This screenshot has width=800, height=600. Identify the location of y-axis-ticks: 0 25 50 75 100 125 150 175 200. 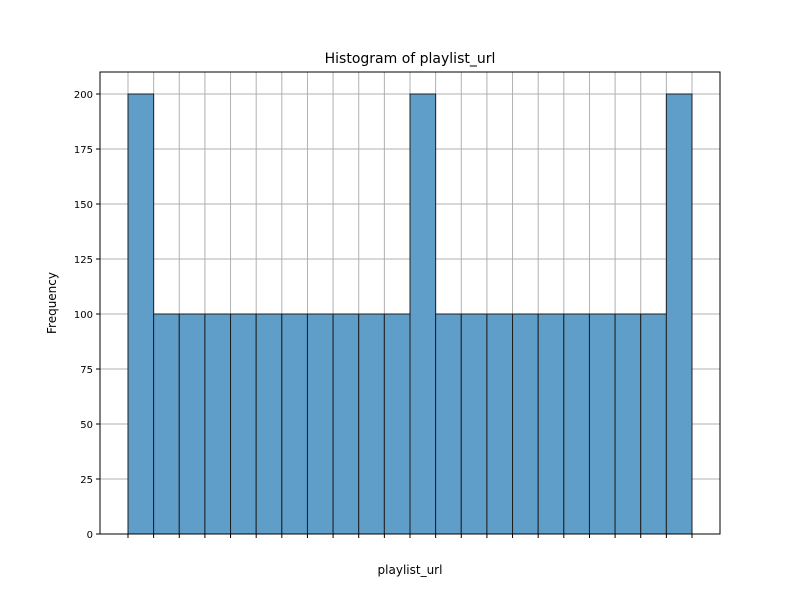
(87, 315).